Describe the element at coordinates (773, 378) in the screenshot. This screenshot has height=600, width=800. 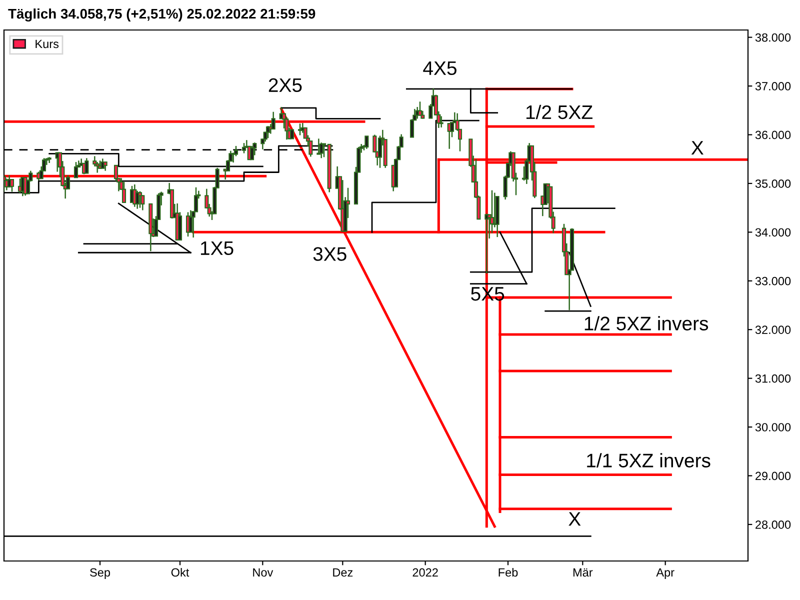
I see `y-tick-label: 31.000` at that location.